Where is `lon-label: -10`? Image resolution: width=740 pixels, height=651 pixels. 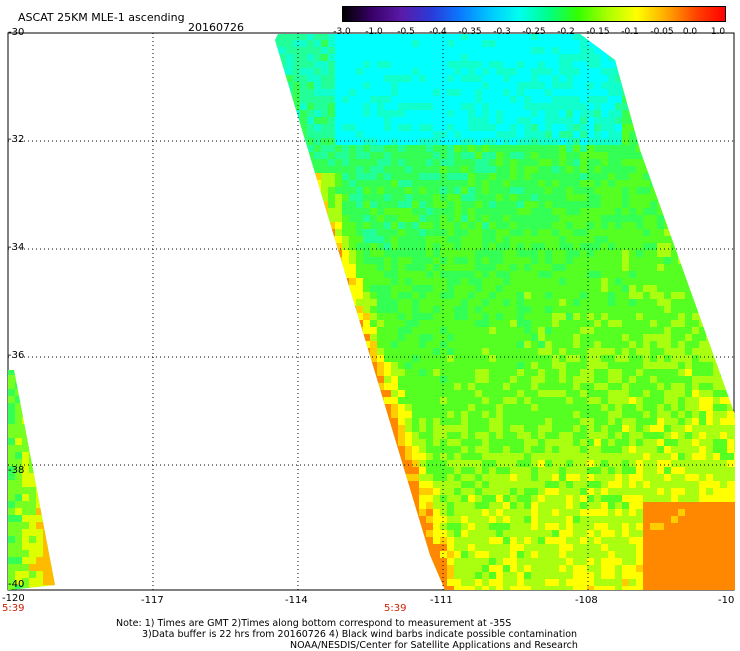 lon-label: -10 is located at coordinates (726, 600).